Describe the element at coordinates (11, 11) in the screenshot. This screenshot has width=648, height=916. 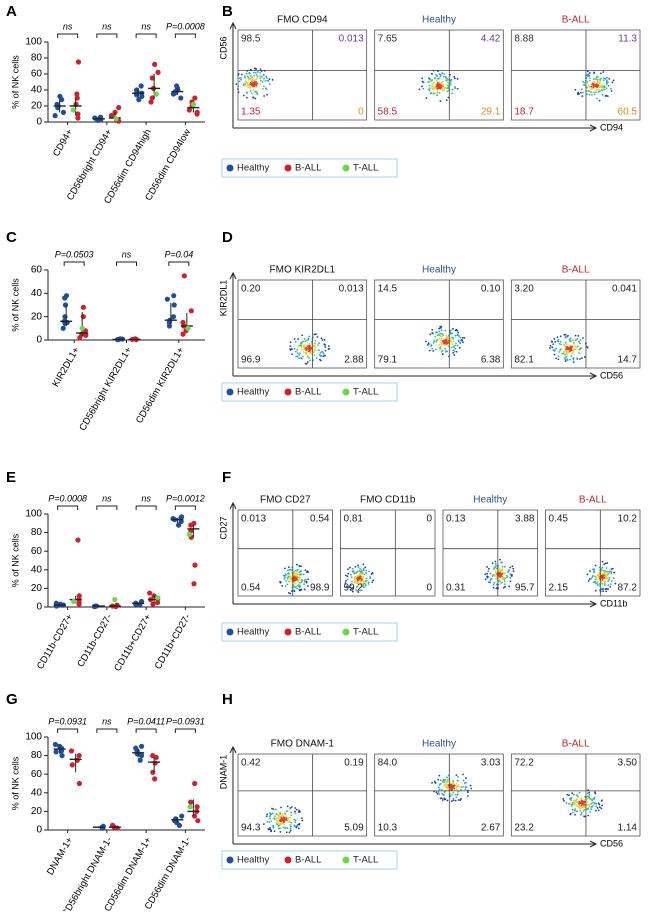
I see `panel-letter: A` at that location.